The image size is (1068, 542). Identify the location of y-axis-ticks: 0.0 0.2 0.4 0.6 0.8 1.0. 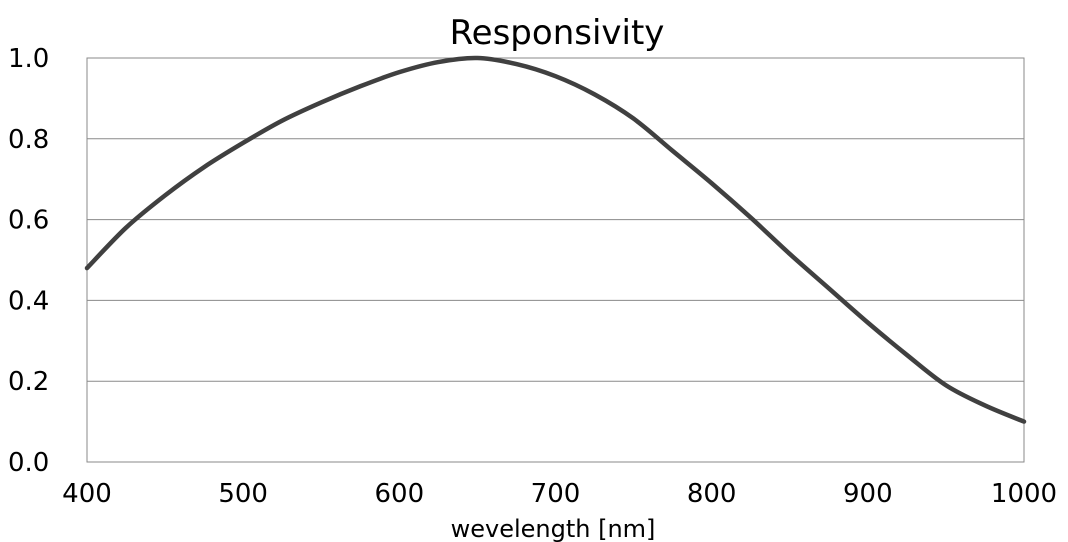
(28, 261).